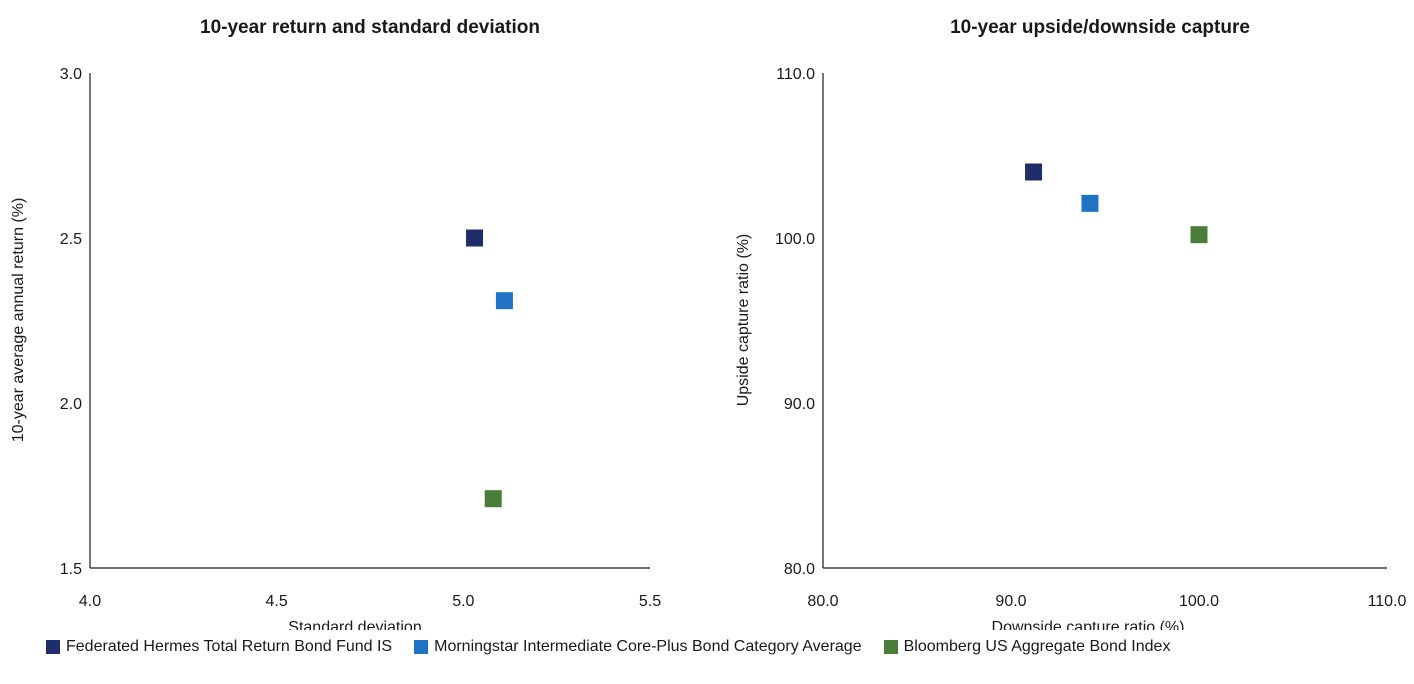 Image resolution: width=1414 pixels, height=684 pixels. I want to click on legend-item-index: Bloomberg US Aggregate Bond Index, so click(1027, 647).